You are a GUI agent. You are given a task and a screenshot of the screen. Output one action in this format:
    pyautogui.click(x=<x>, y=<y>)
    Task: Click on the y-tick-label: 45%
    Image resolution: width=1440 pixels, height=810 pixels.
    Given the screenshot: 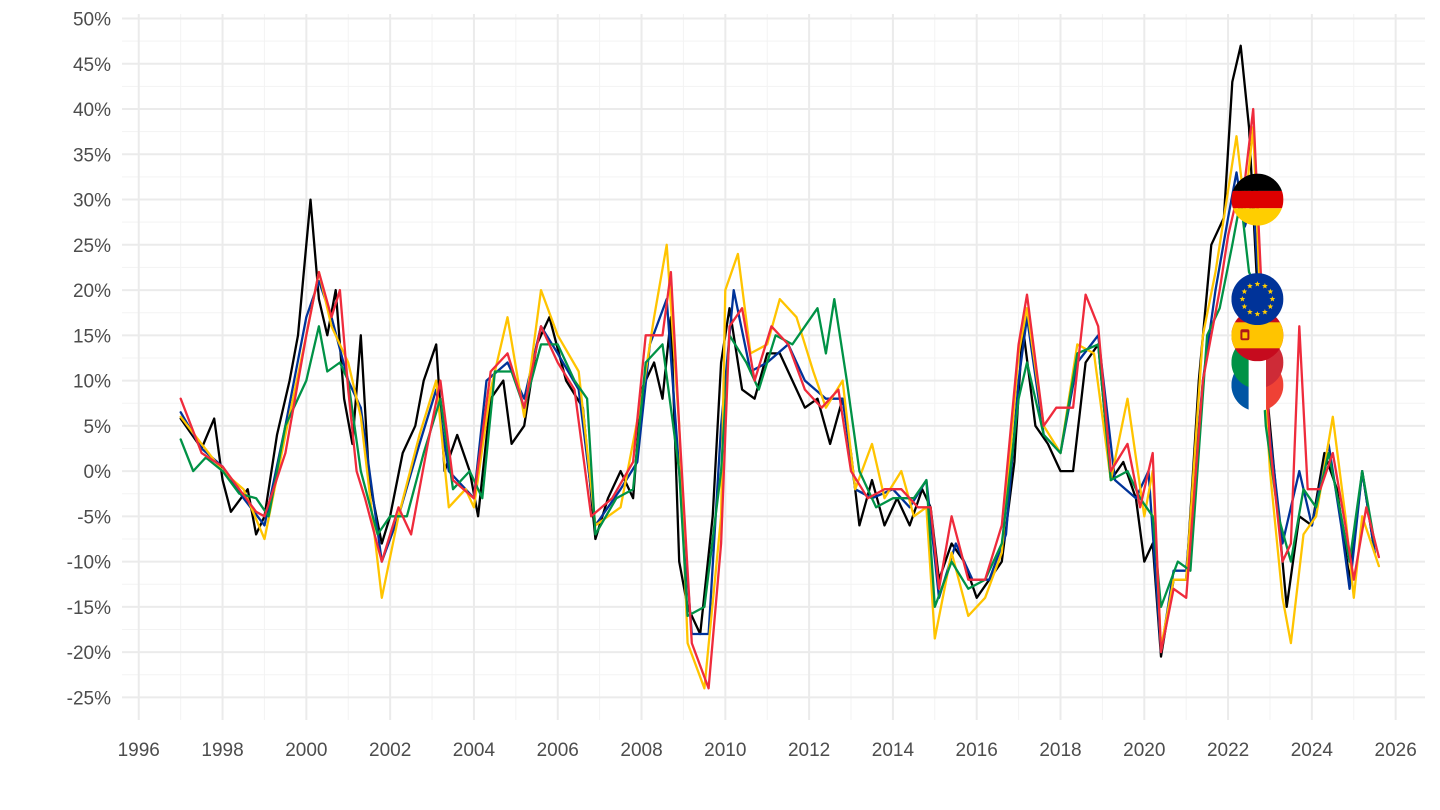 What is the action you would take?
    pyautogui.click(x=92, y=65)
    